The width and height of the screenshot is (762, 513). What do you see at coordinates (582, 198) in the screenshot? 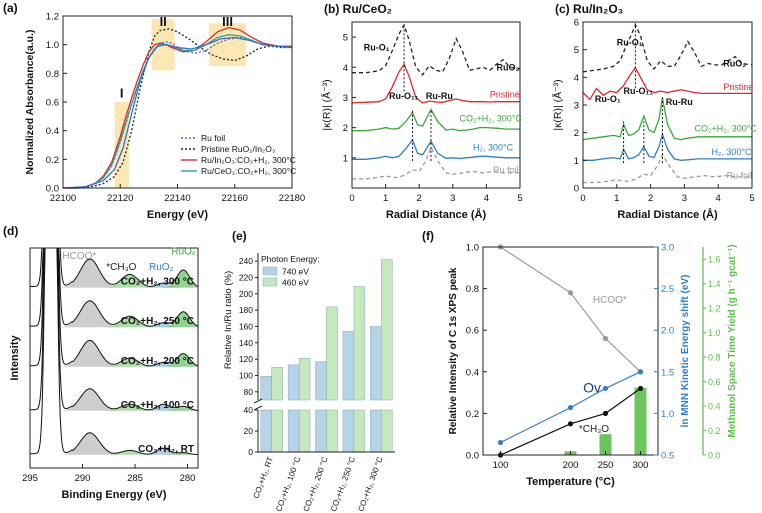
I see `c-xtick-label: 0` at bounding box center [582, 198].